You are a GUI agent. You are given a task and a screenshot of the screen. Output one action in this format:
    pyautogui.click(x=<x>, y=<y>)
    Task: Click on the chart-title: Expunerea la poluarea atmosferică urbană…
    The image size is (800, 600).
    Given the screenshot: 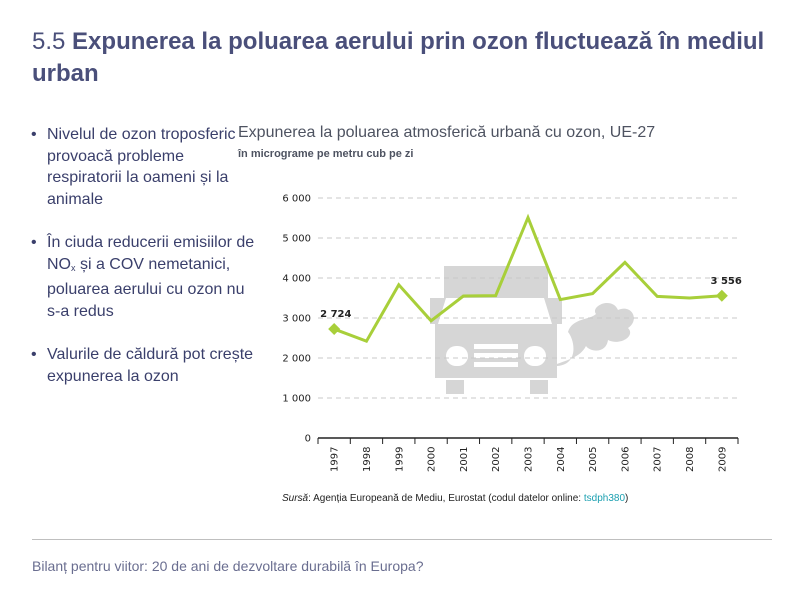 What is the action you would take?
    pyautogui.click(x=447, y=132)
    